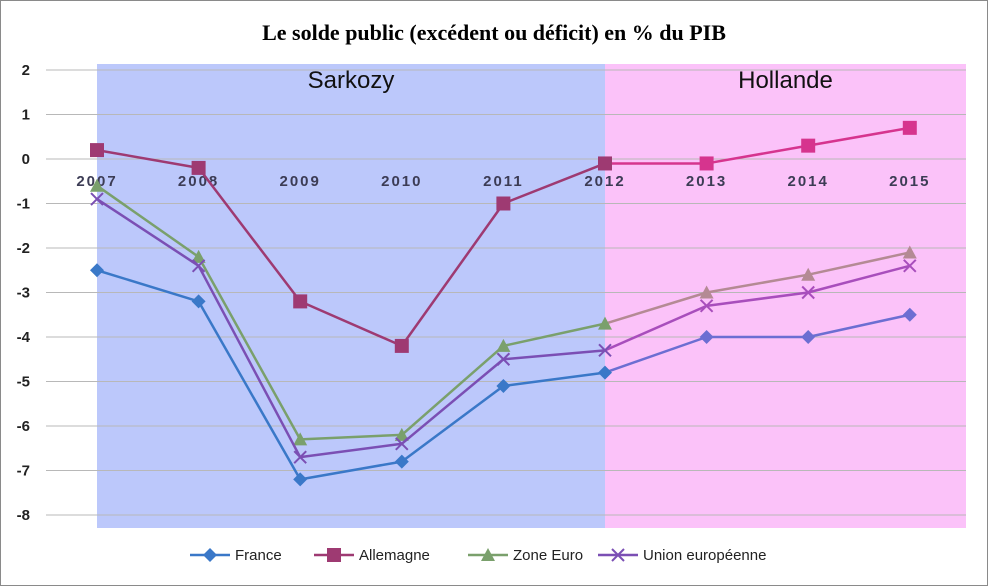 This screenshot has height=586, width=988. What do you see at coordinates (394, 555) in the screenshot?
I see `legend-label: Allemagne` at bounding box center [394, 555].